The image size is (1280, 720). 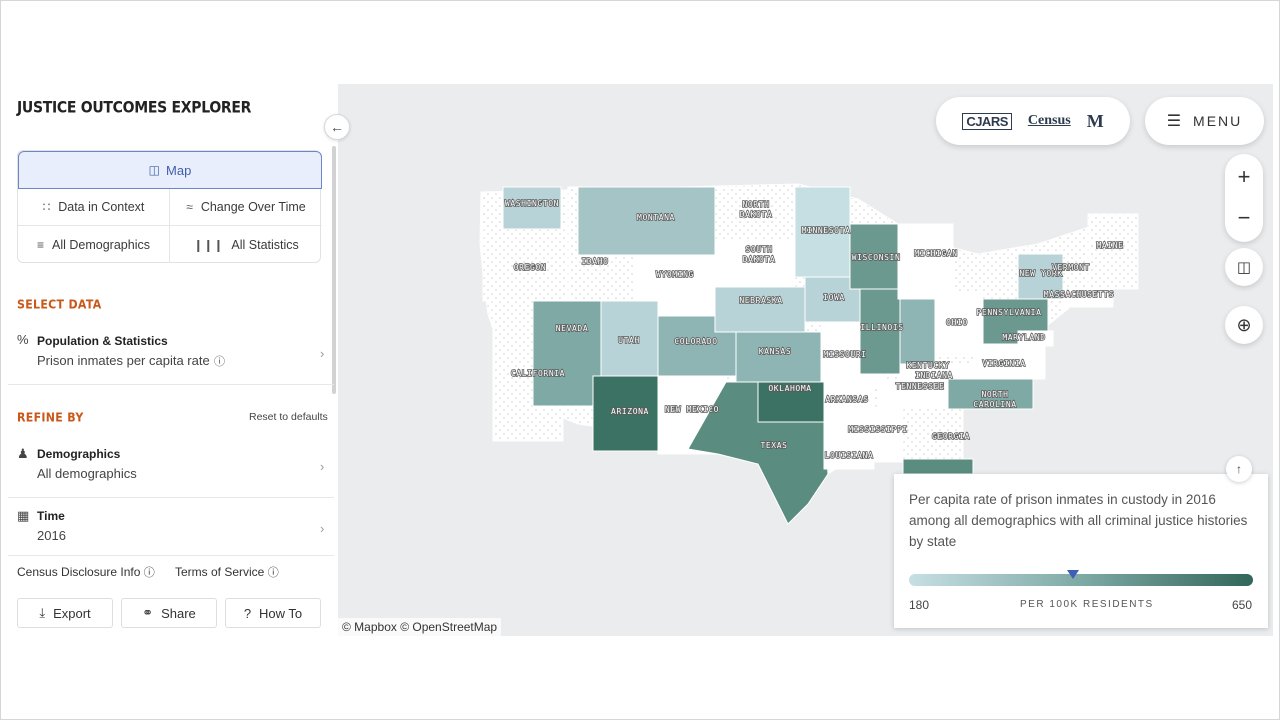 What do you see at coordinates (1218, 121) in the screenshot?
I see `menu-label: MENU` at bounding box center [1218, 121].